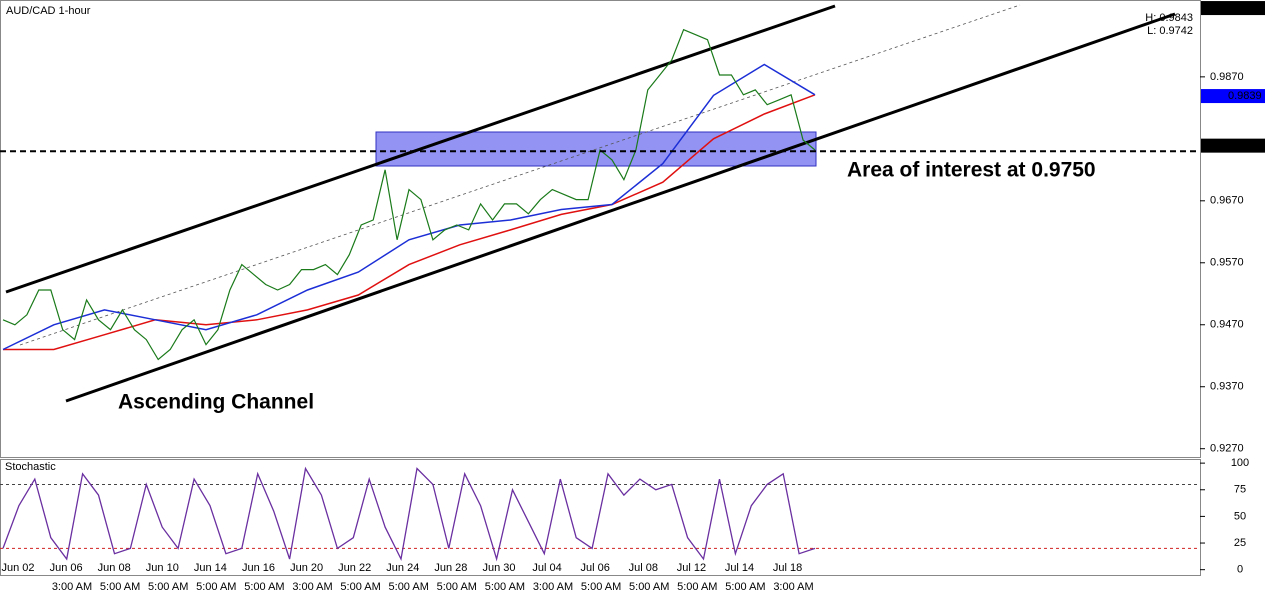  Describe the element at coordinates (1240, 490) in the screenshot. I see `y-tick-label: 75` at that location.